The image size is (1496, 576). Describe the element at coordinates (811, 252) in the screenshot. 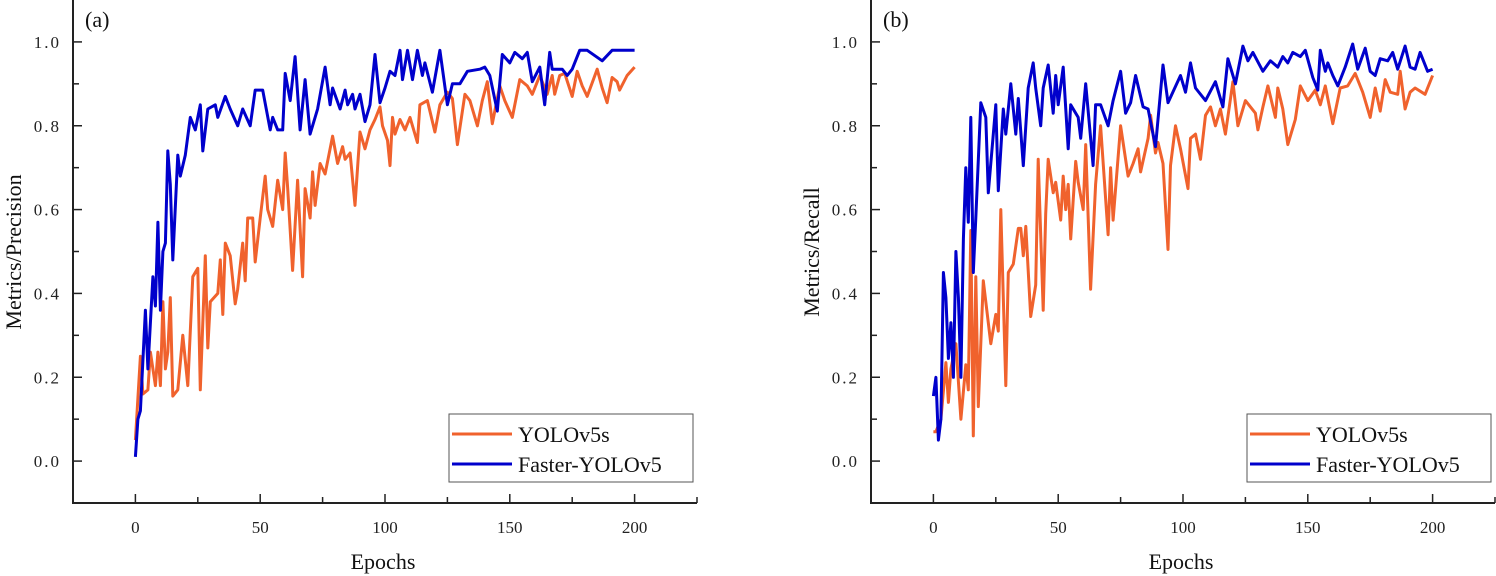

I see `y-axis-title: Metrics/Recall` at that location.